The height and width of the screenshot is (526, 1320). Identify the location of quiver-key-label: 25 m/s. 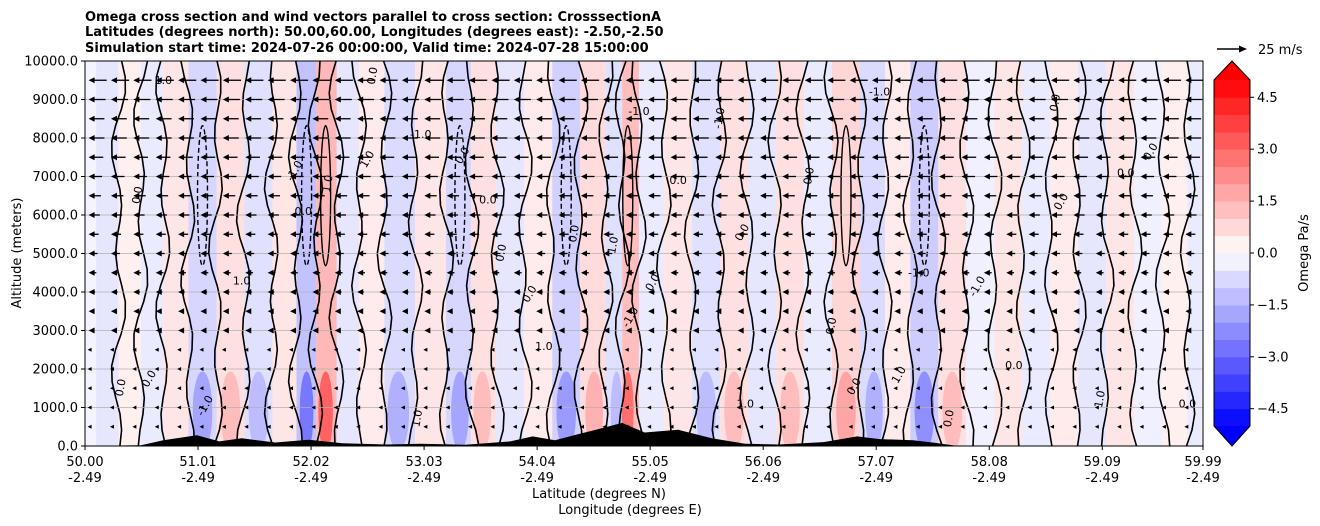
(1280, 50).